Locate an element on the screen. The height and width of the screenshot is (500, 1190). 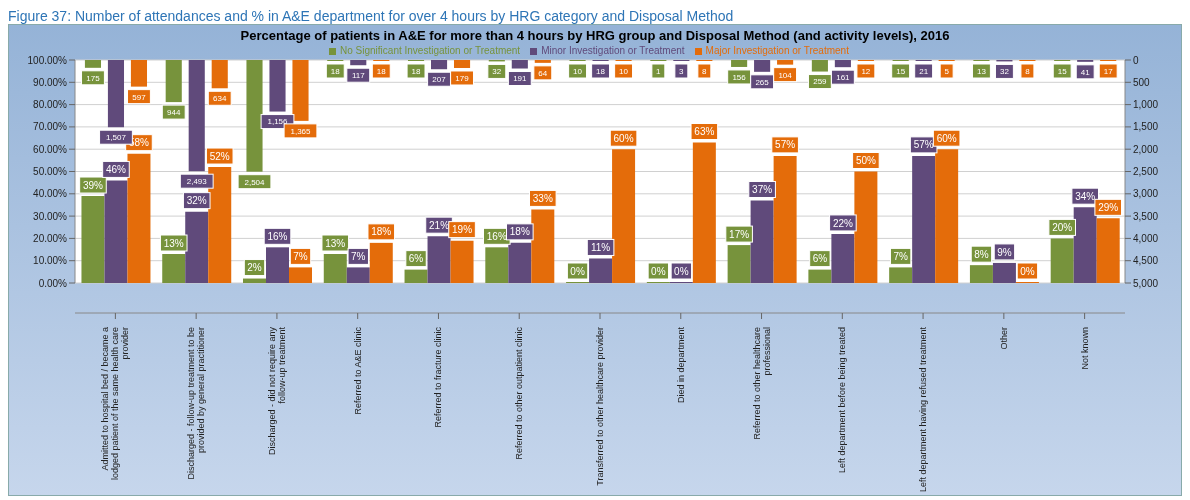
x-tick-label: Died in department is located at coordinates (680, 365).